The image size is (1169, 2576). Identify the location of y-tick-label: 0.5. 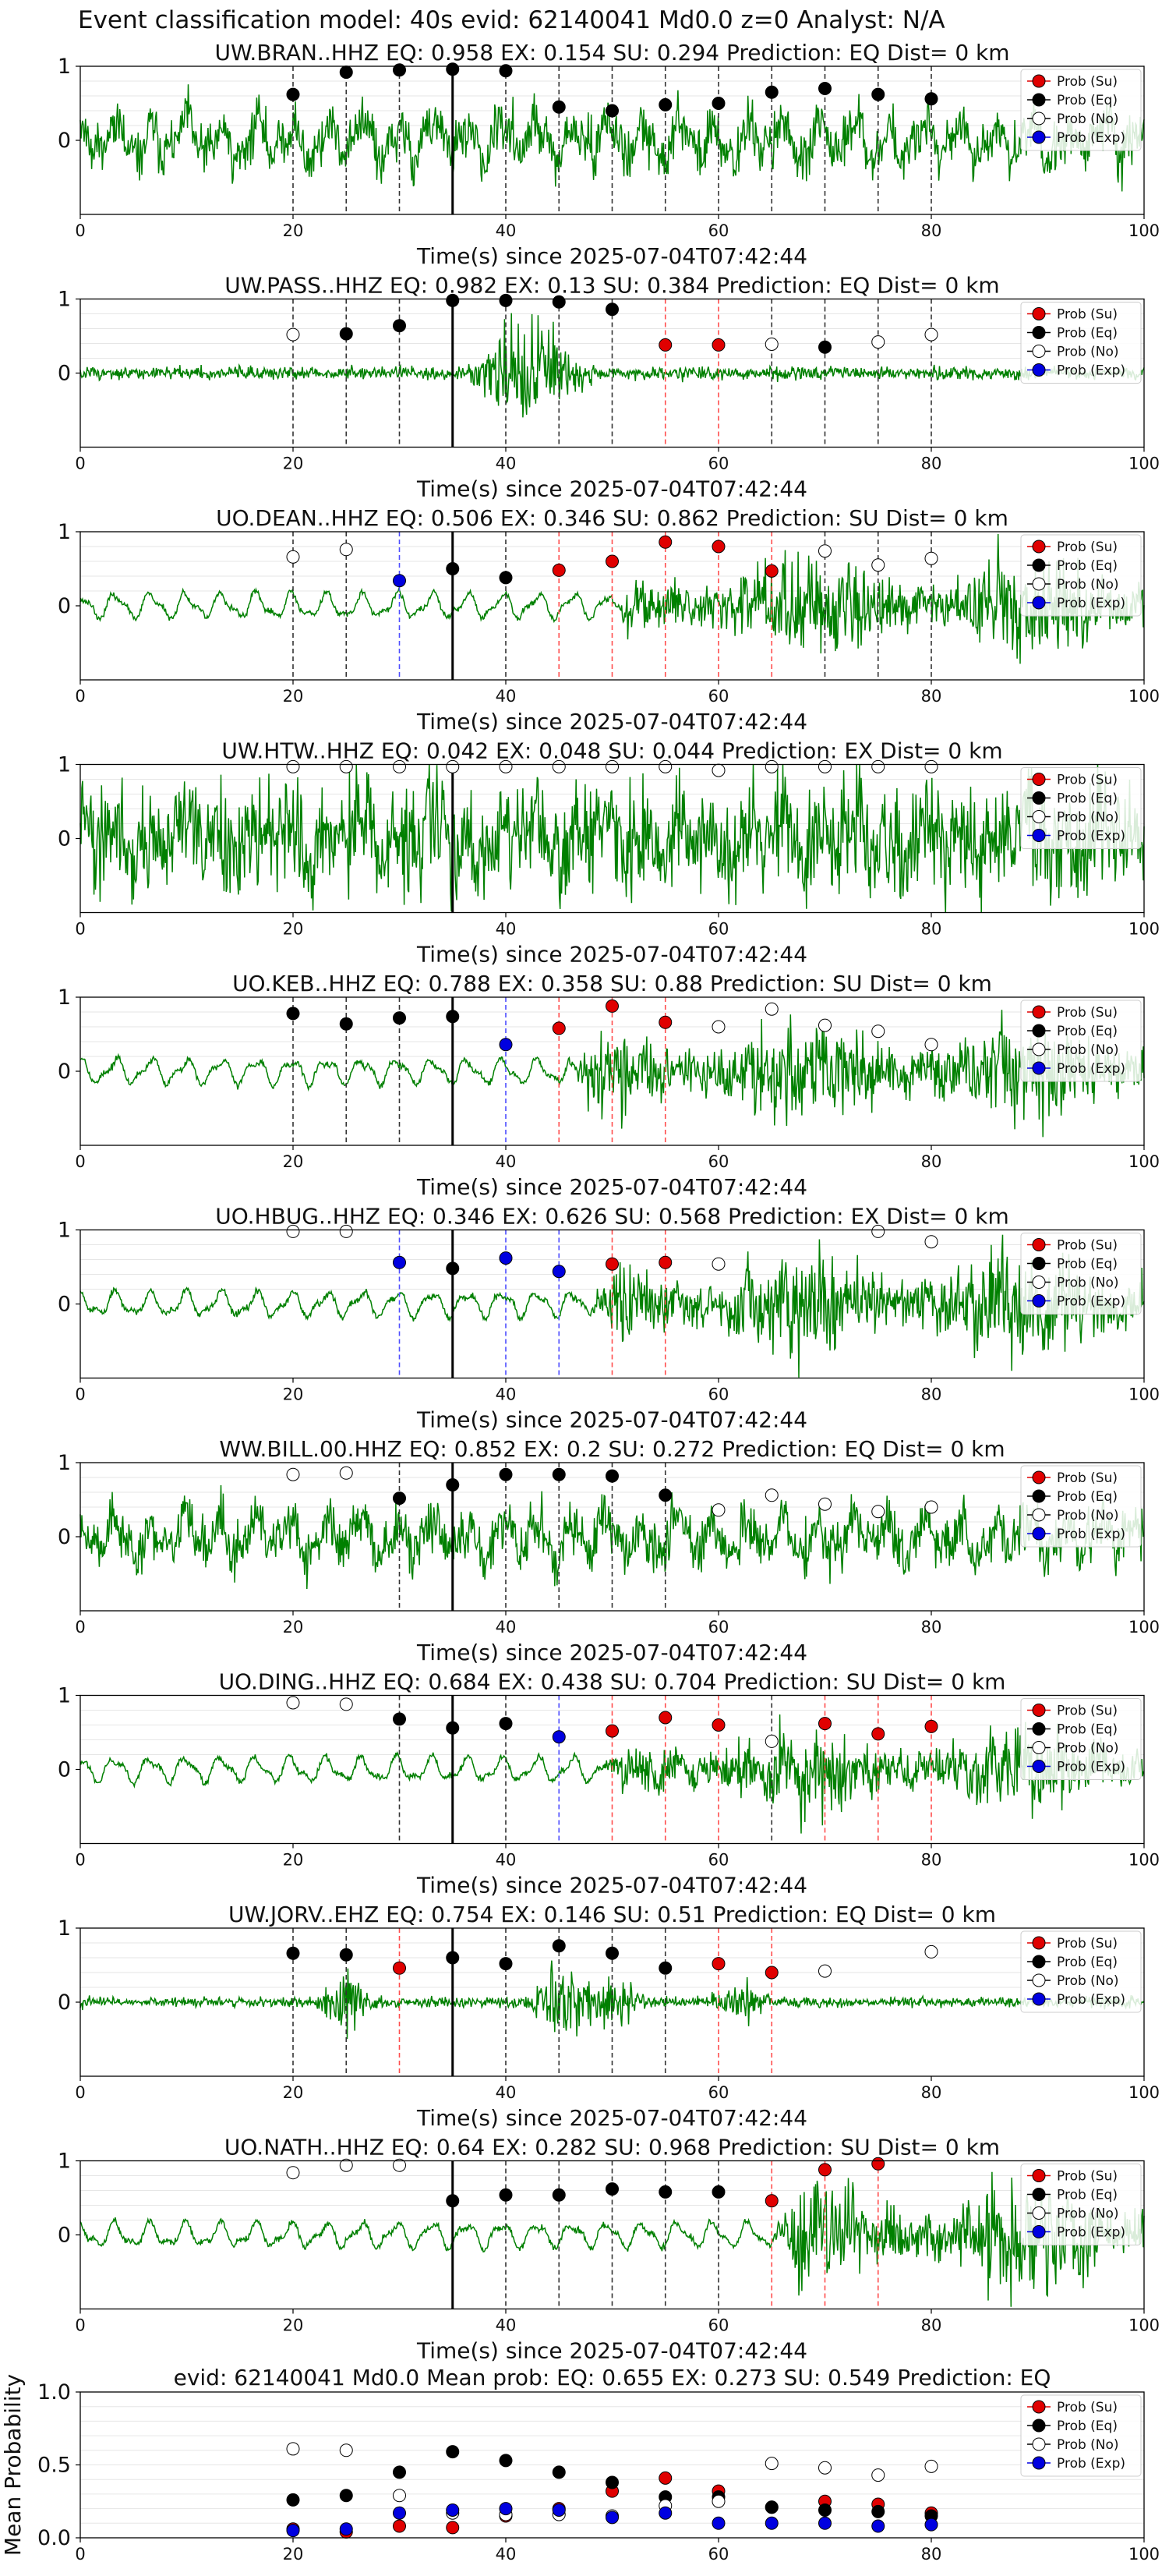
(54, 2466).